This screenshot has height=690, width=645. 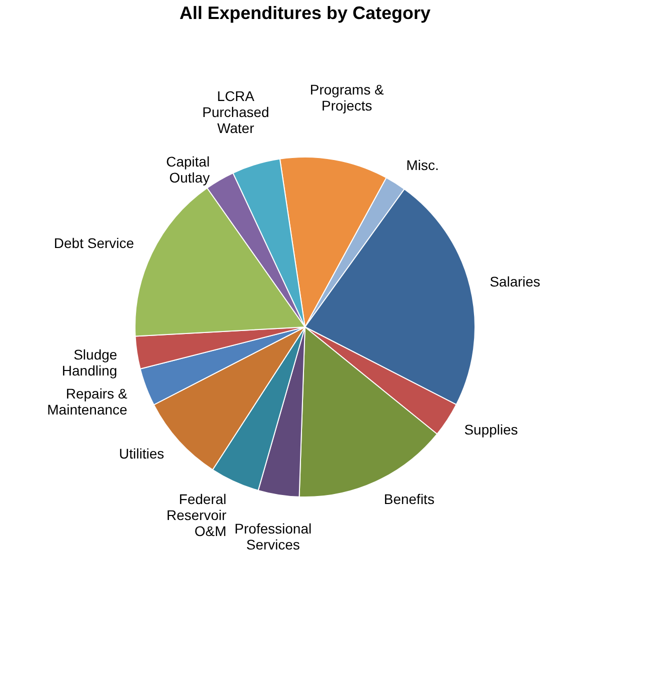 What do you see at coordinates (515, 282) in the screenshot?
I see `slice-label: Salaries` at bounding box center [515, 282].